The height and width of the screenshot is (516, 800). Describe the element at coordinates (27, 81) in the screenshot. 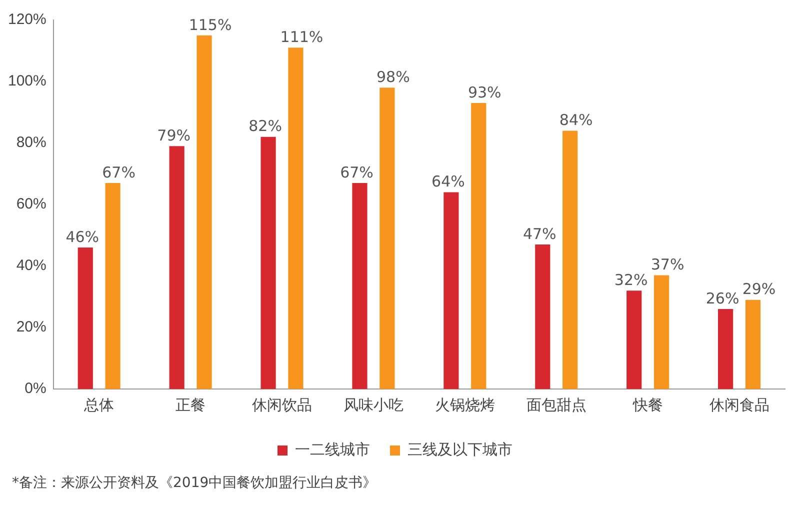

I see `y-tick-label: 100%` at that location.